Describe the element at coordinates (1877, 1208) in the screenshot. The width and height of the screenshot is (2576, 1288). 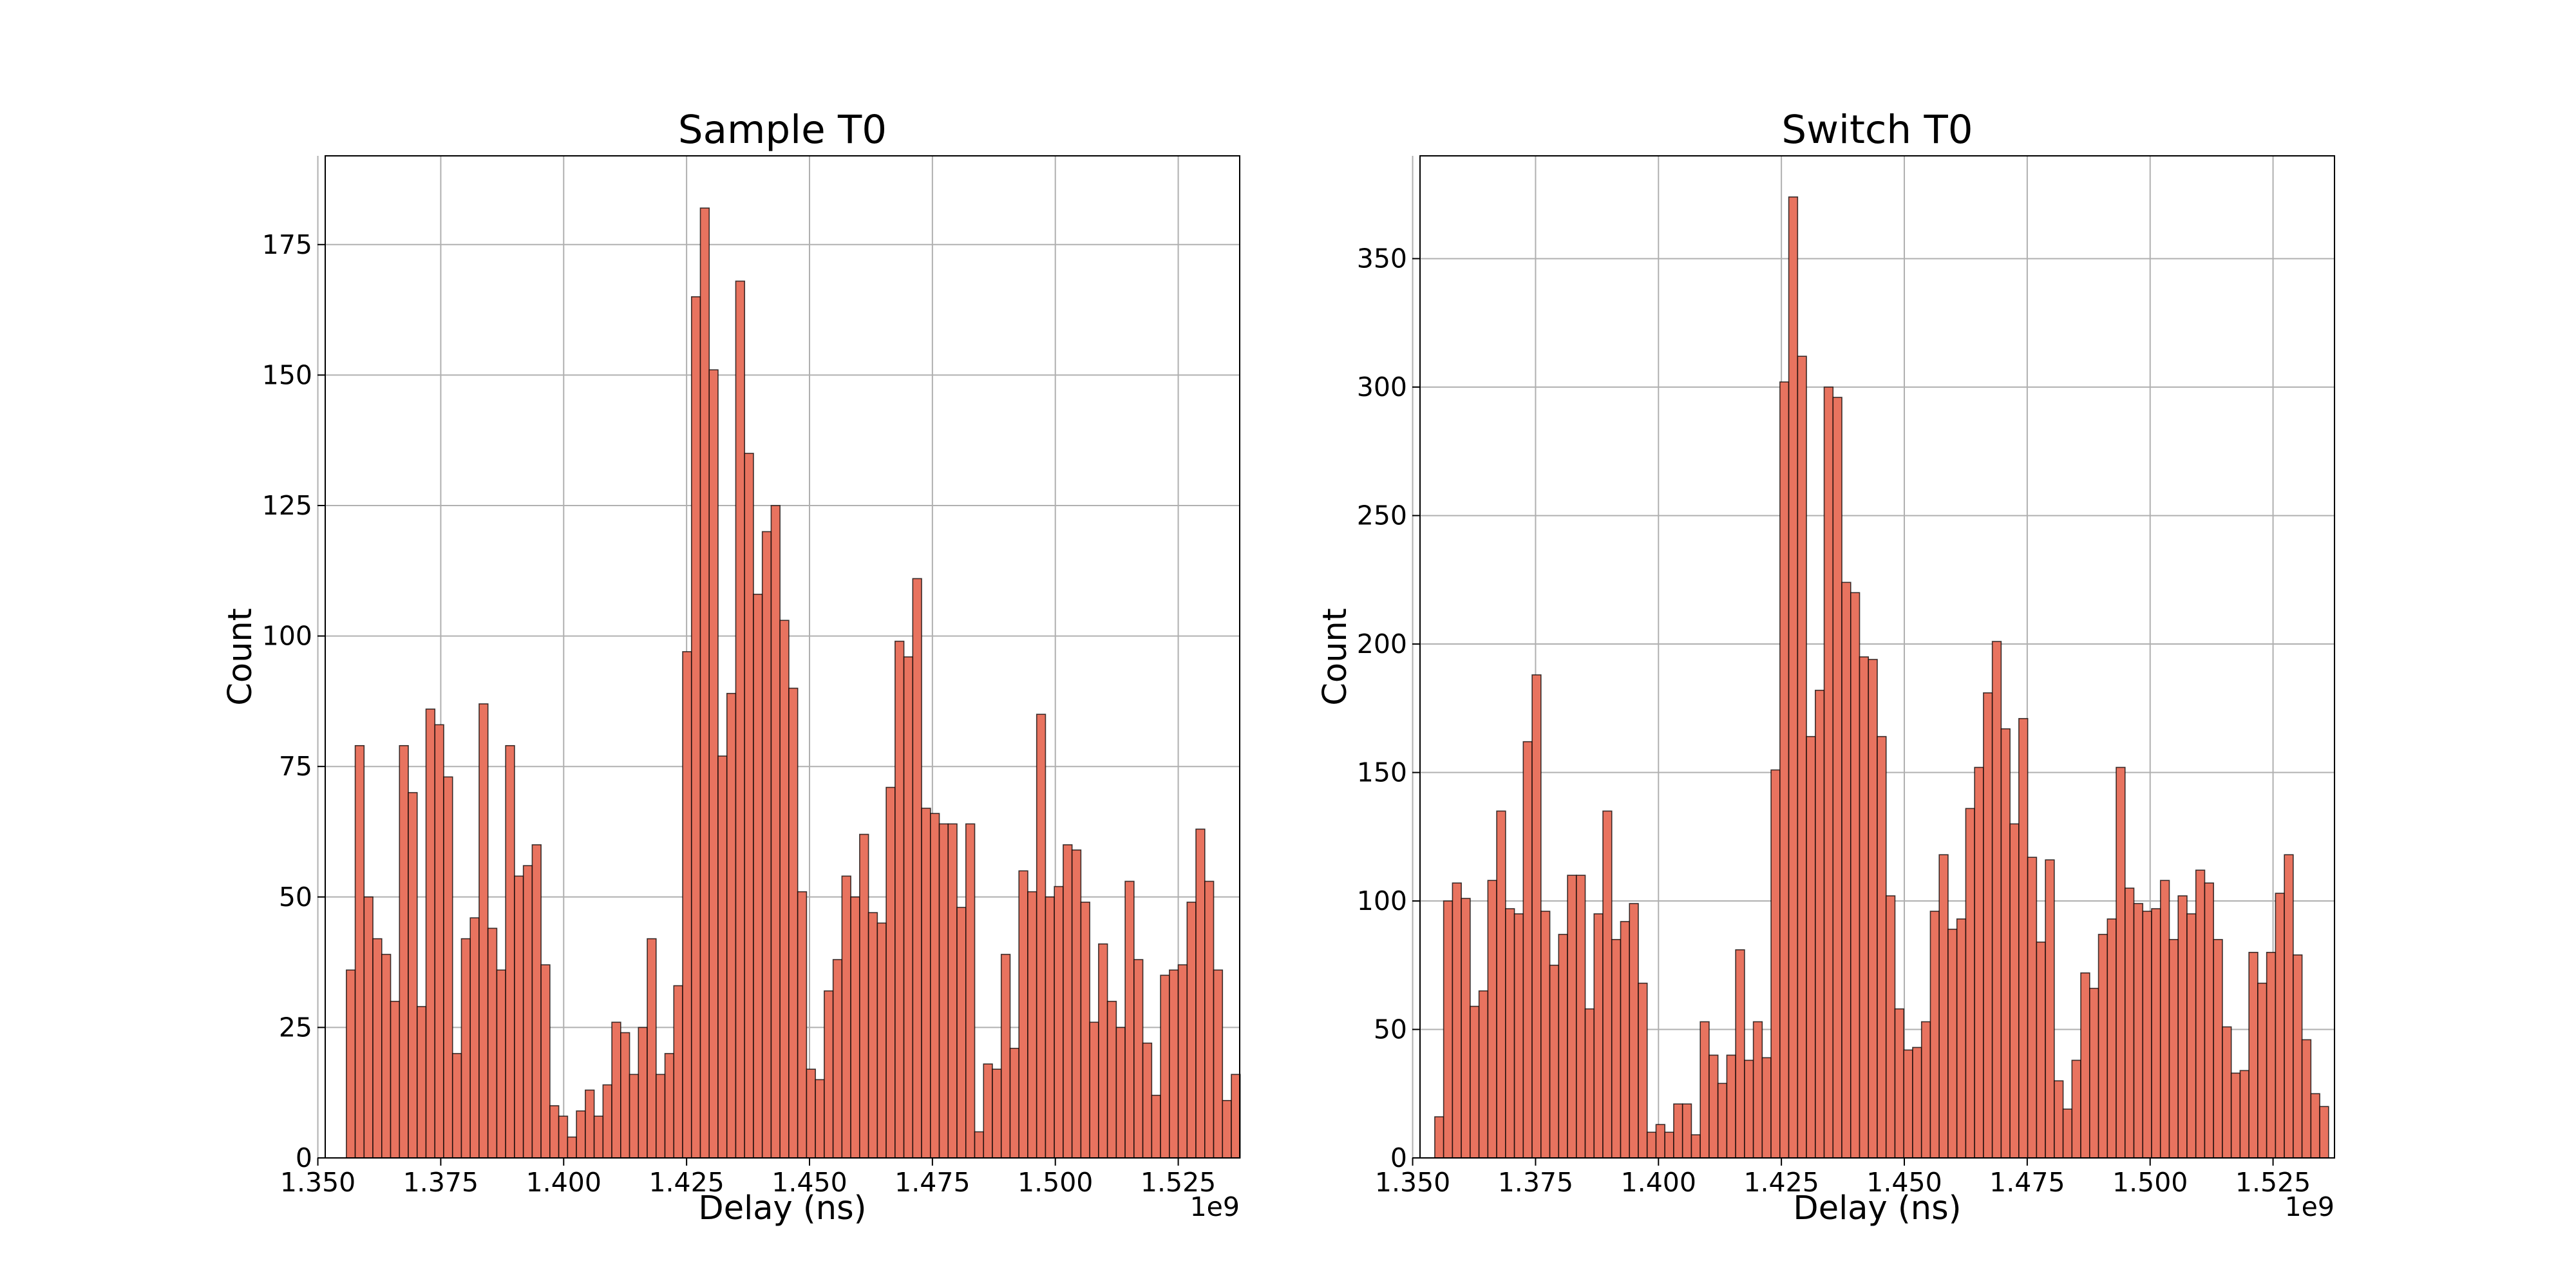
I see `x-axis-label: Delay (ns)` at that location.